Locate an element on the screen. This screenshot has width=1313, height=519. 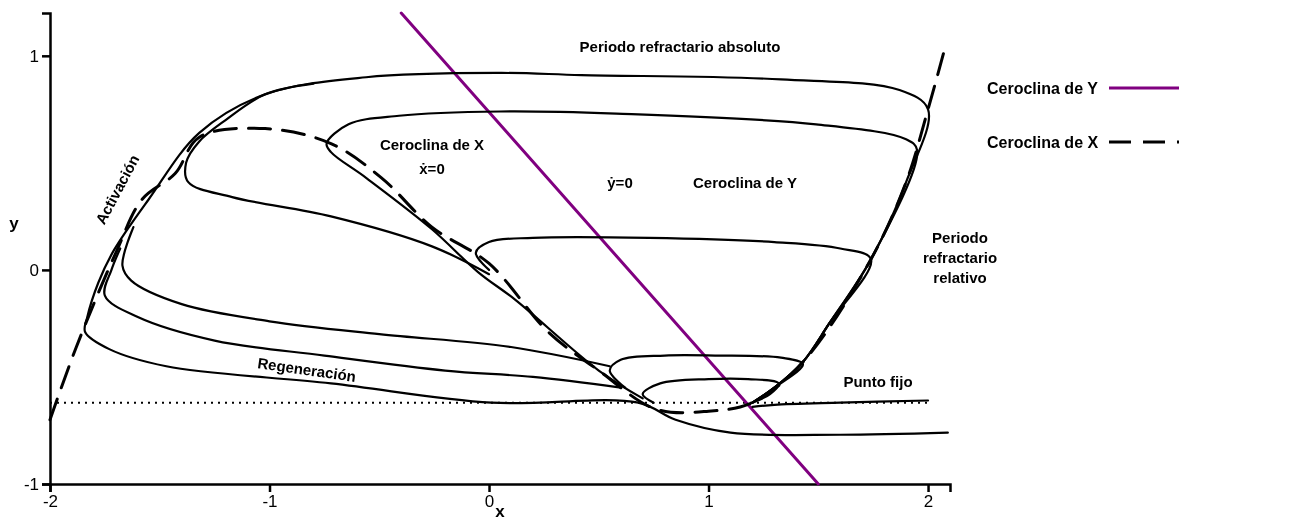
annotation: Ceroclina de Y is located at coordinates (745, 182).